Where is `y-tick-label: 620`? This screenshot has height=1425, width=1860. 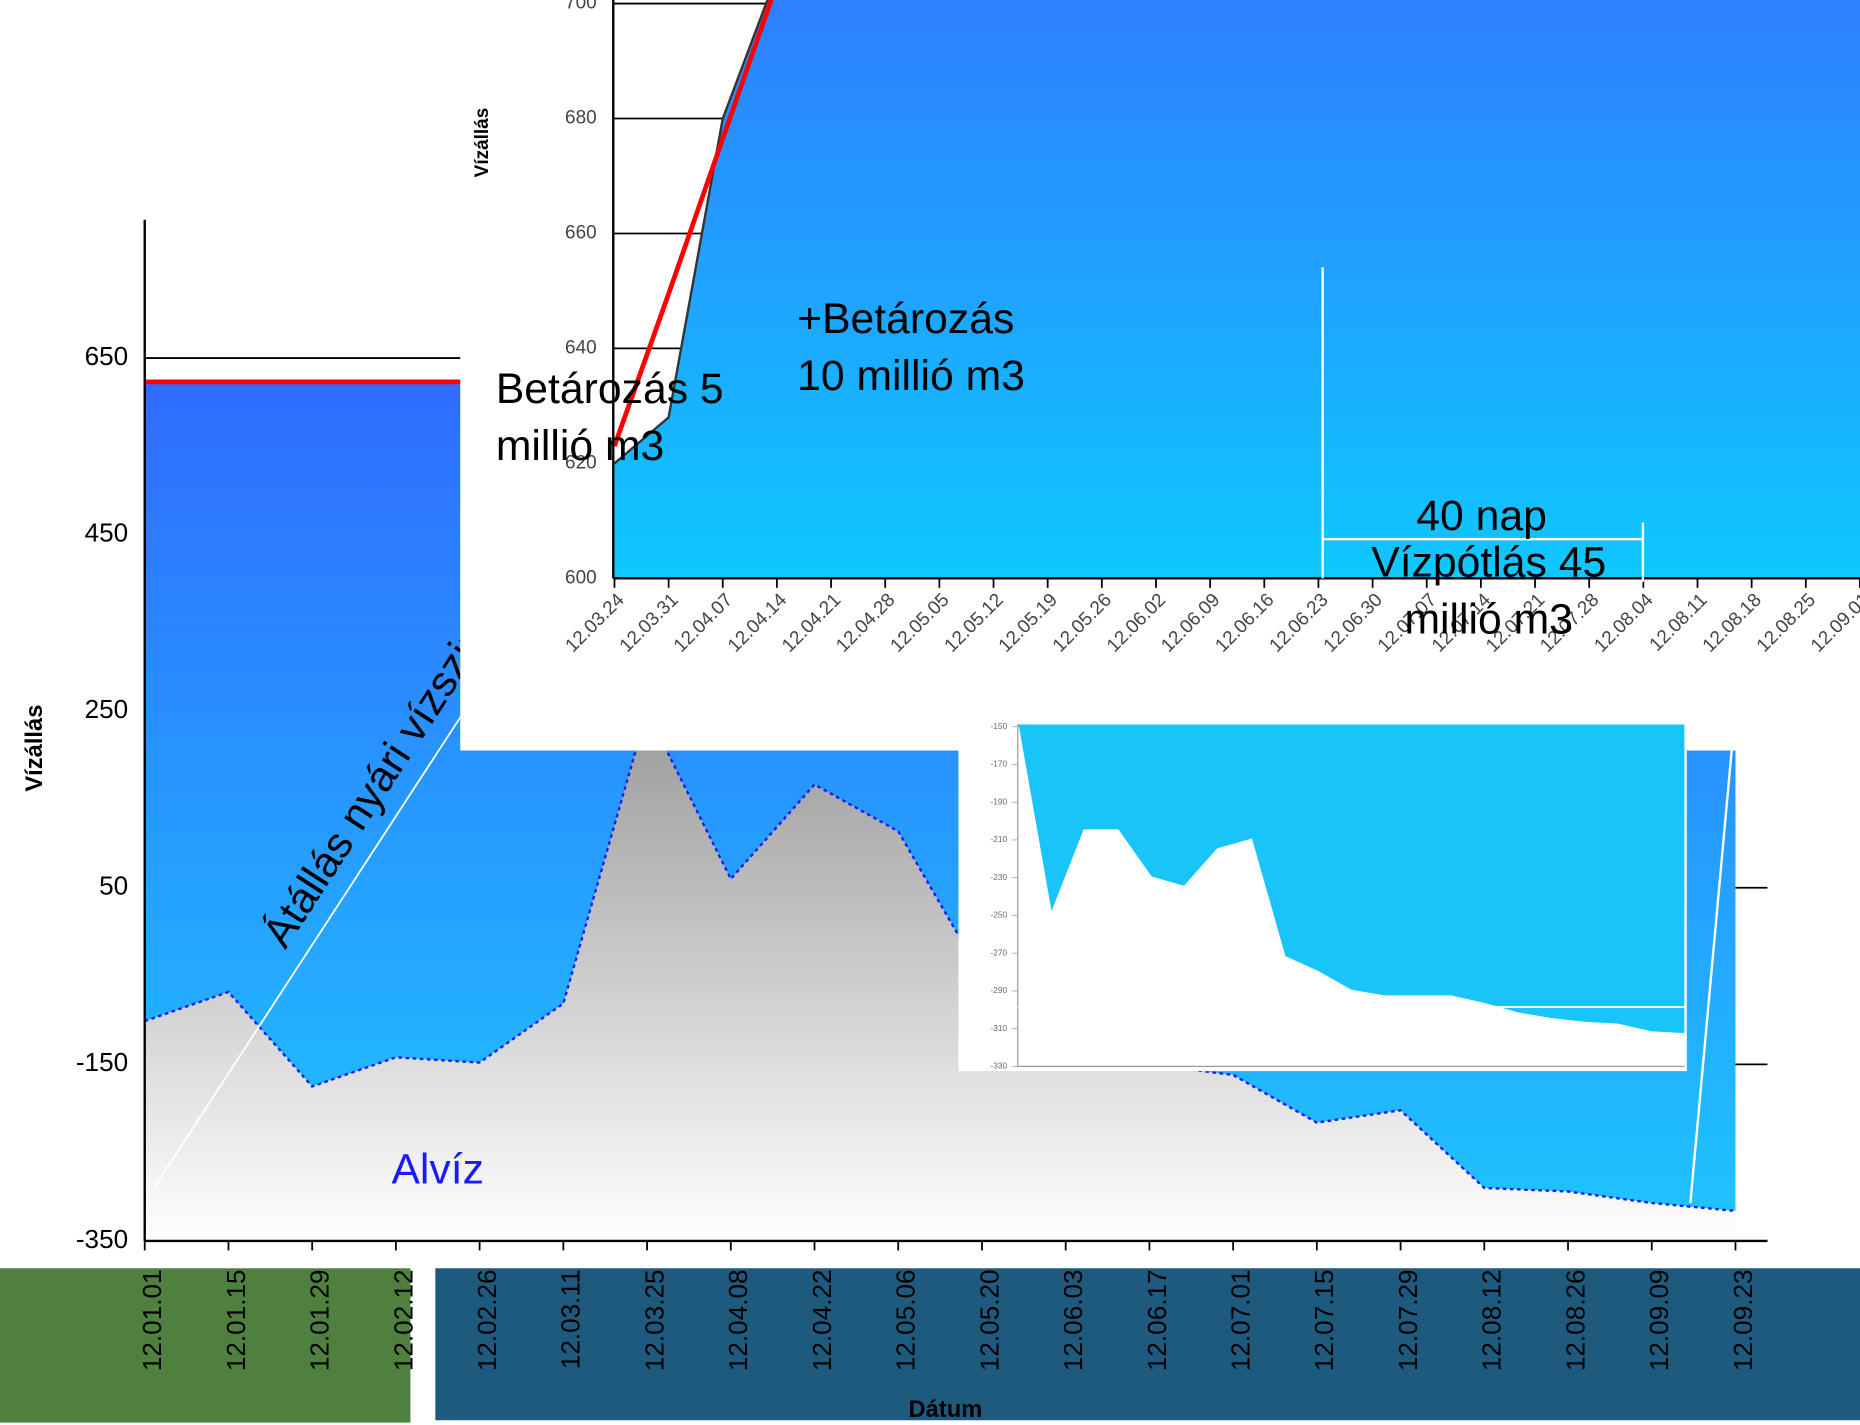 y-tick-label: 620 is located at coordinates (581, 462).